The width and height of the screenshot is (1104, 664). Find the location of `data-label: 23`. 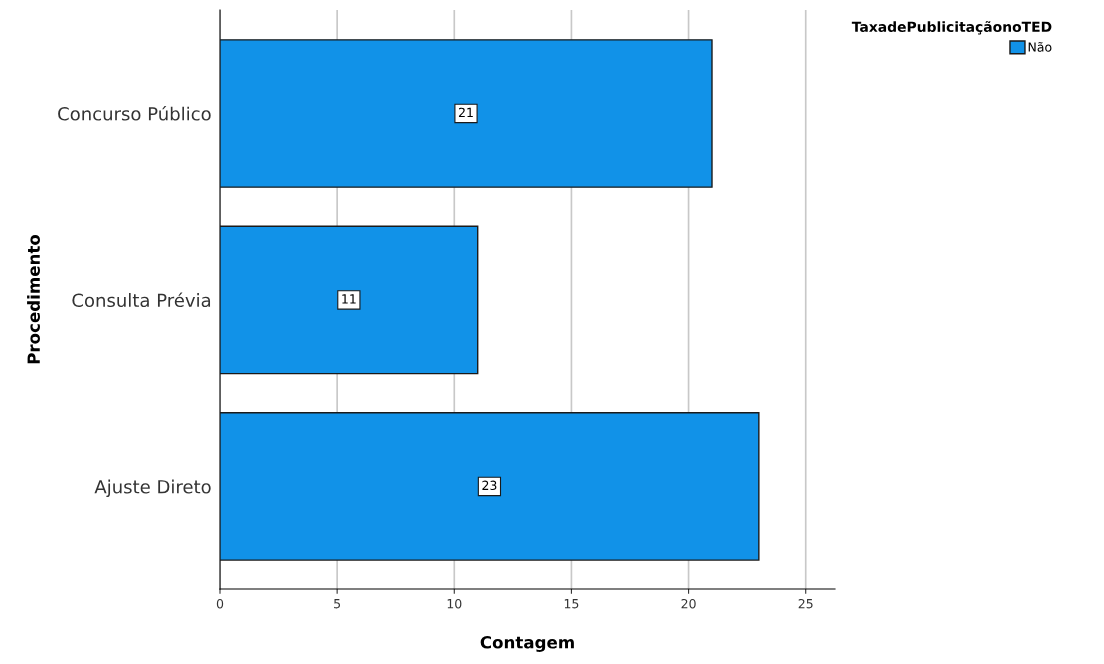

data-label: 23 is located at coordinates (489, 485).